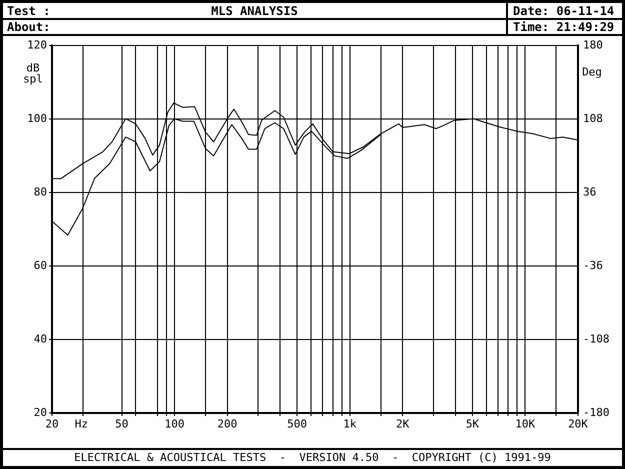 The height and width of the screenshot is (469, 625). I want to click on text: Test :, so click(28, 11).